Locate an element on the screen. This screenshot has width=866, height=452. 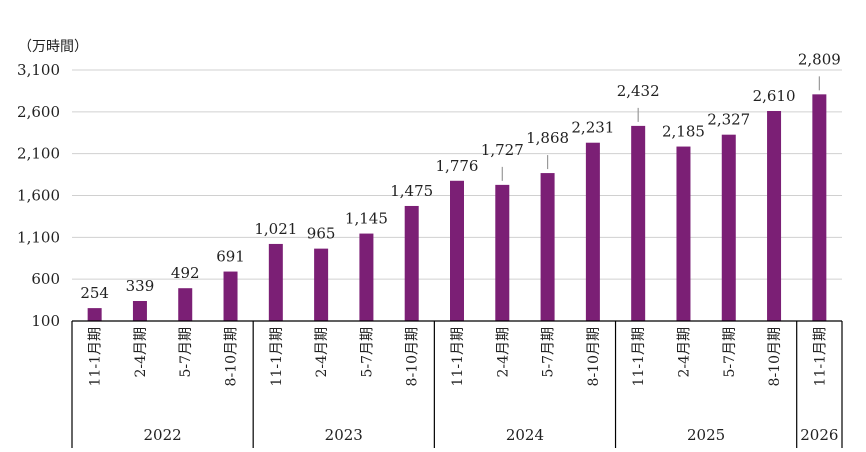
data-label: 2,231 is located at coordinates (592, 128).